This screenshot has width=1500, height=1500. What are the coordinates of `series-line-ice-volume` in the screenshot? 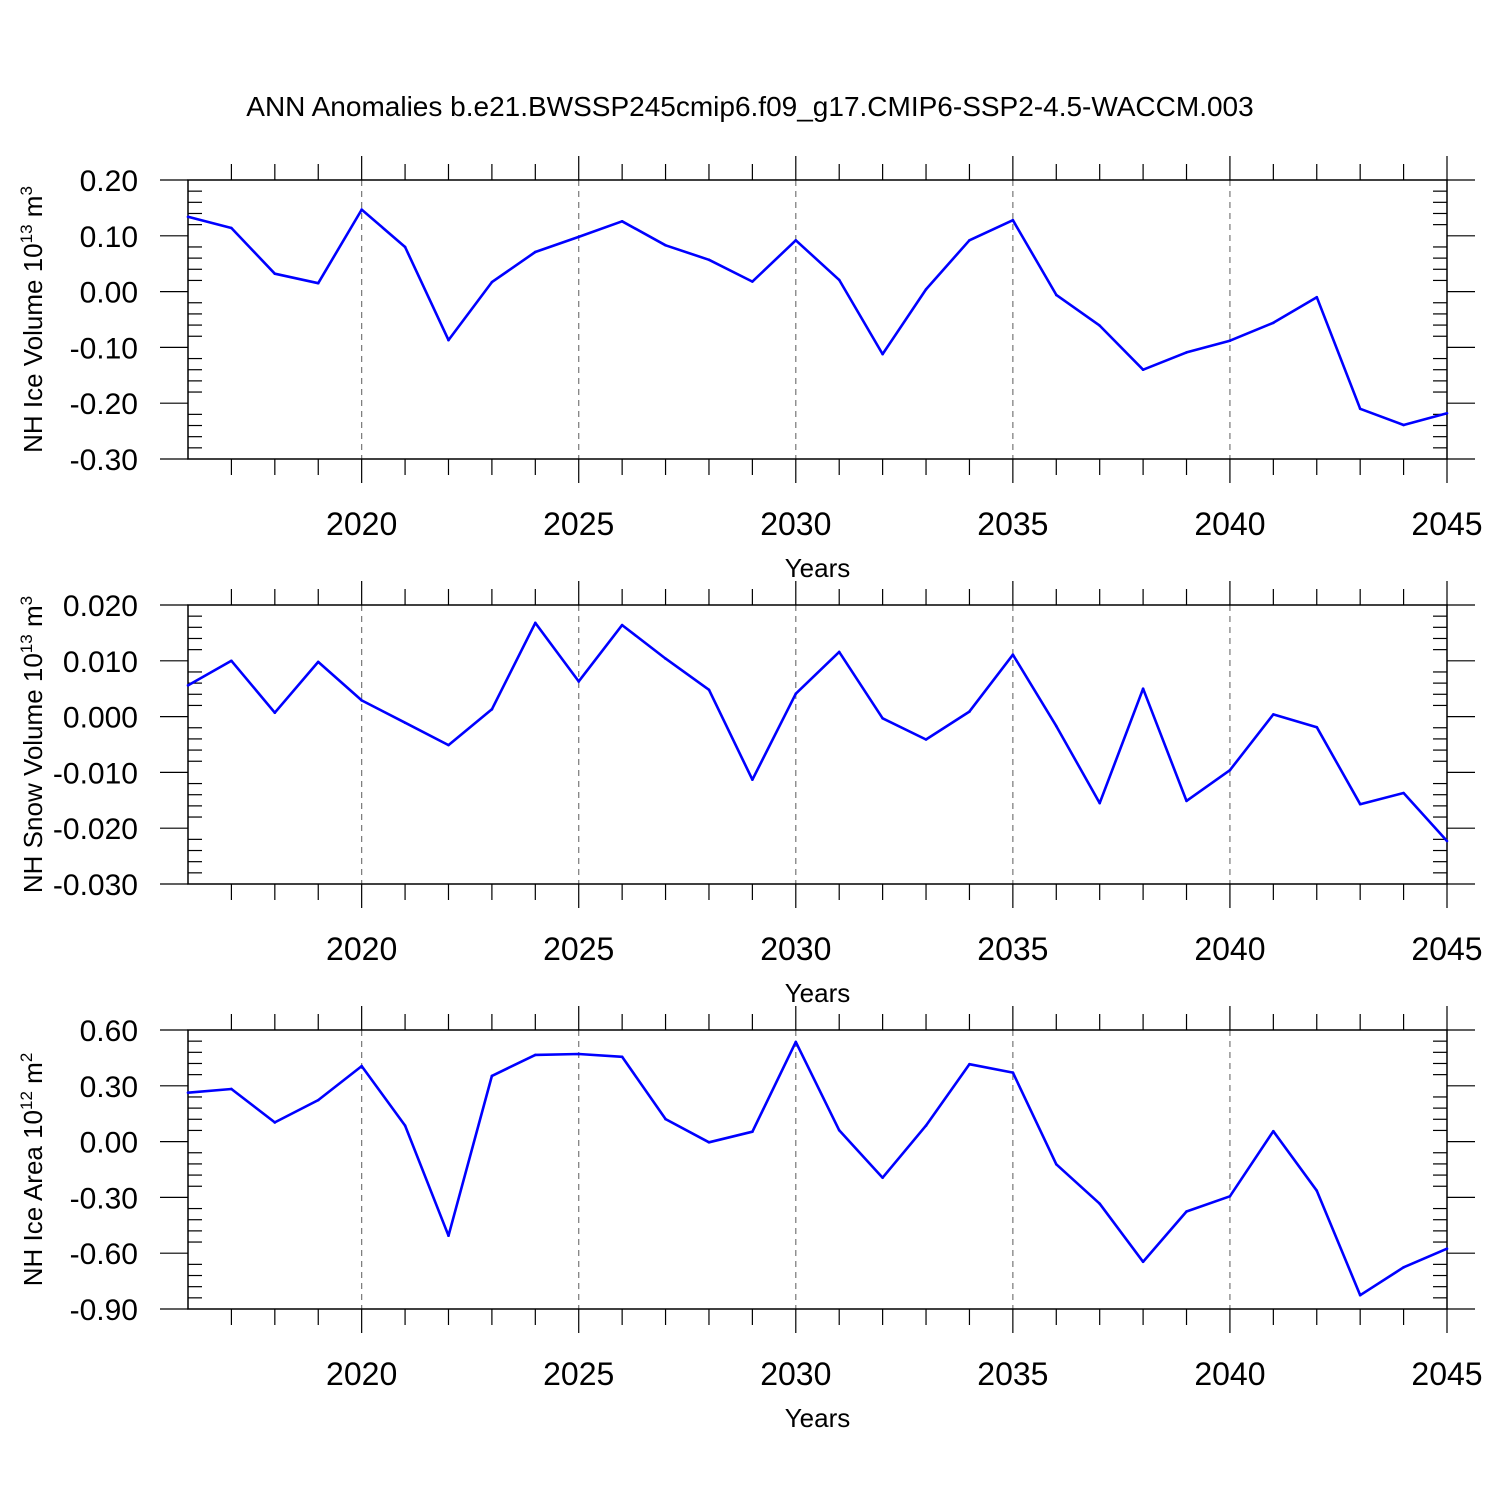 It's located at (817, 317).